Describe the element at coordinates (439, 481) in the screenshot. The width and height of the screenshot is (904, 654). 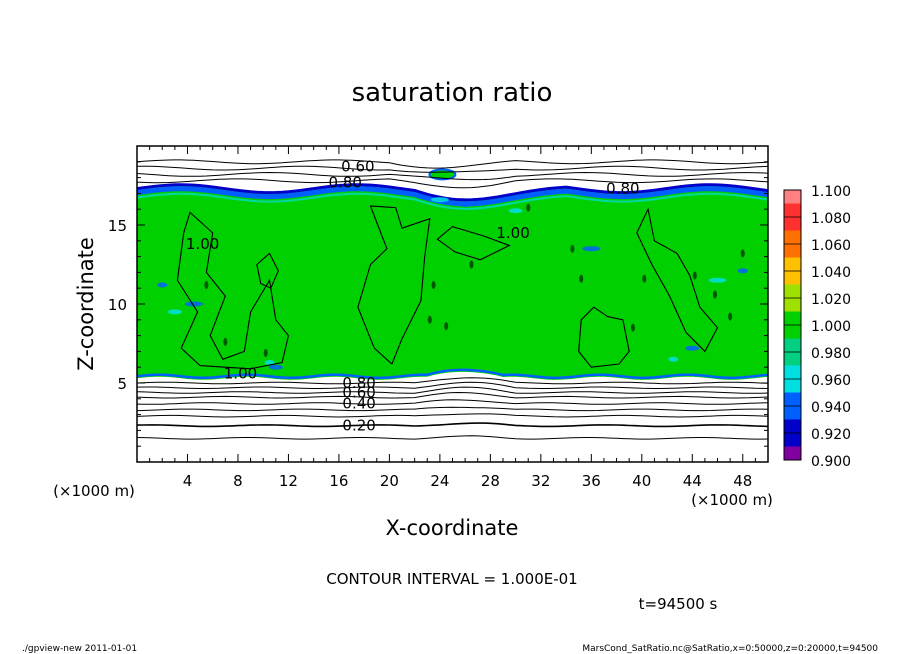
I see `x-tick-label: 24` at that location.